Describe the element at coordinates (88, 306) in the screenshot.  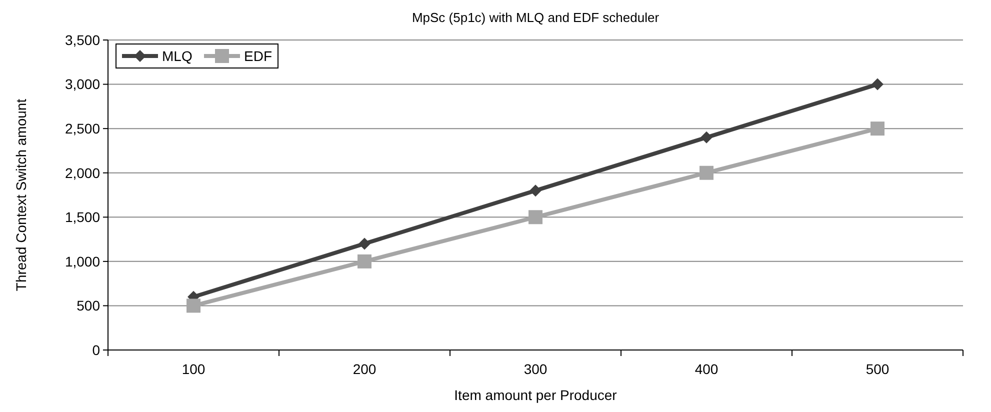
I see `y-tick-label: 500` at that location.